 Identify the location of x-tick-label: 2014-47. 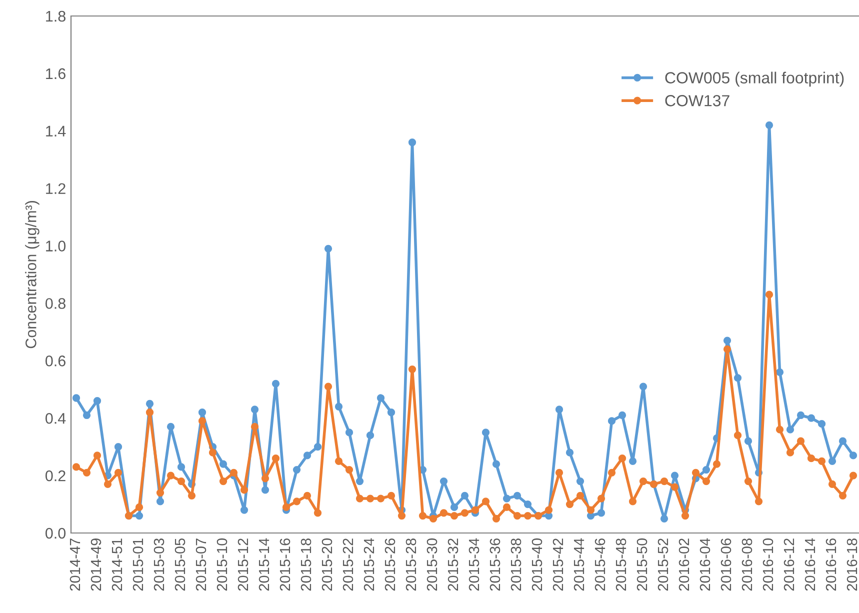
(75, 564).